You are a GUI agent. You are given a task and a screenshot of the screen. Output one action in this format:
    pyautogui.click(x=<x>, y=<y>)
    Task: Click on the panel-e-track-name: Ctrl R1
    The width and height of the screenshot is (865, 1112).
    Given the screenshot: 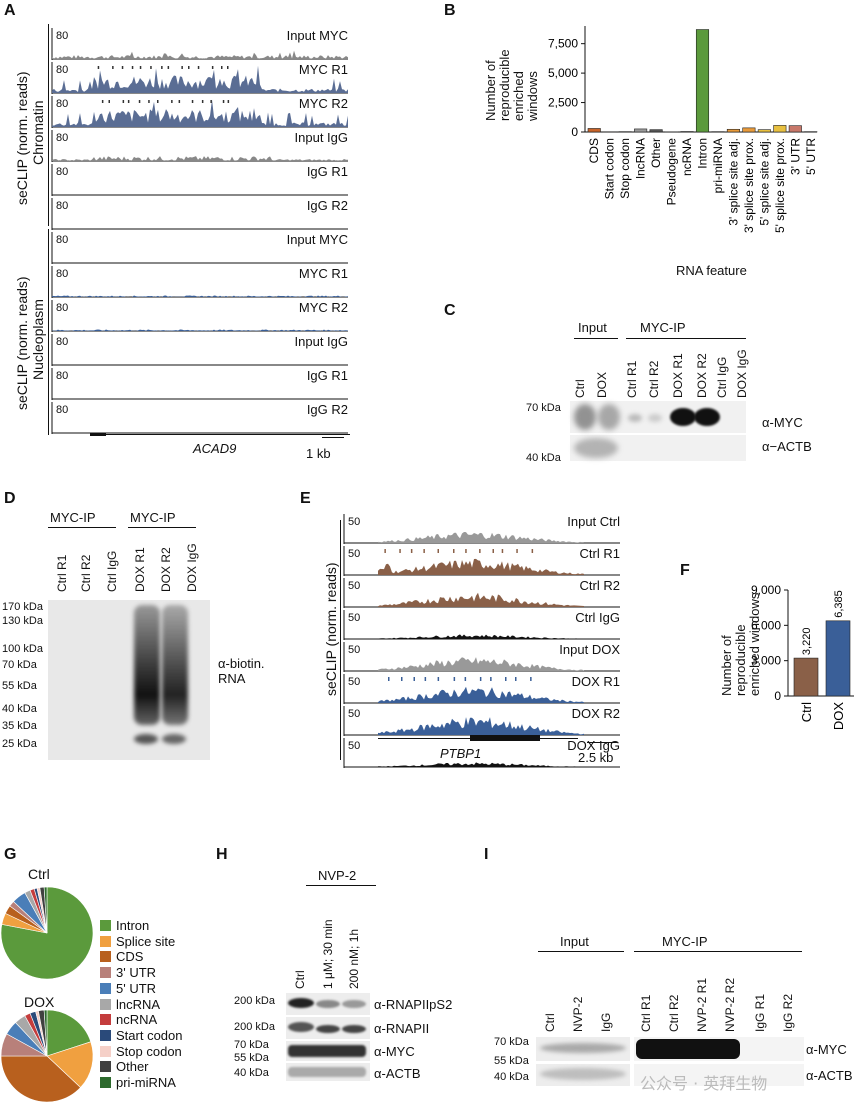 What is the action you would take?
    pyautogui.click(x=599, y=553)
    